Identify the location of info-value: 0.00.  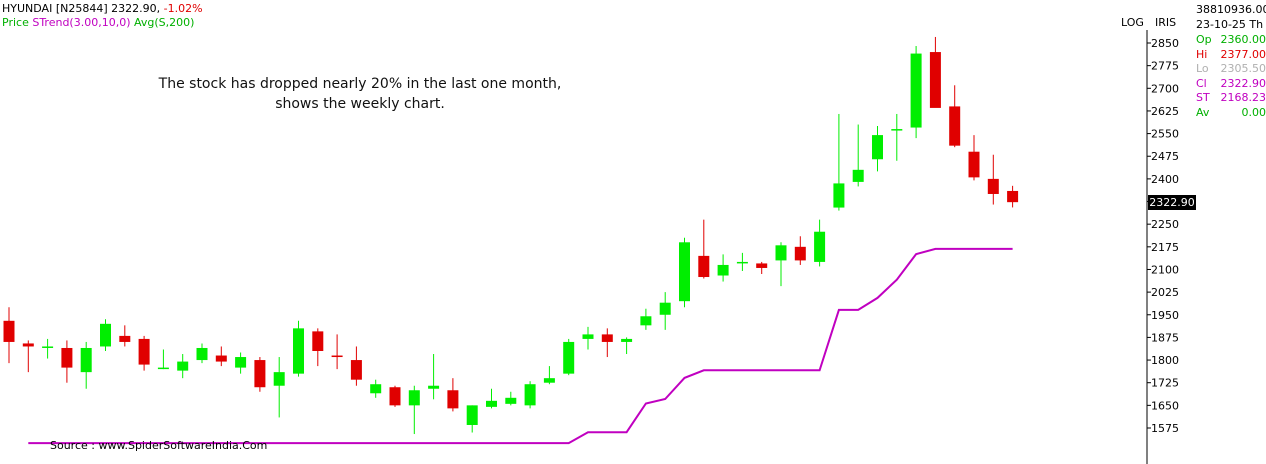
(1253, 112).